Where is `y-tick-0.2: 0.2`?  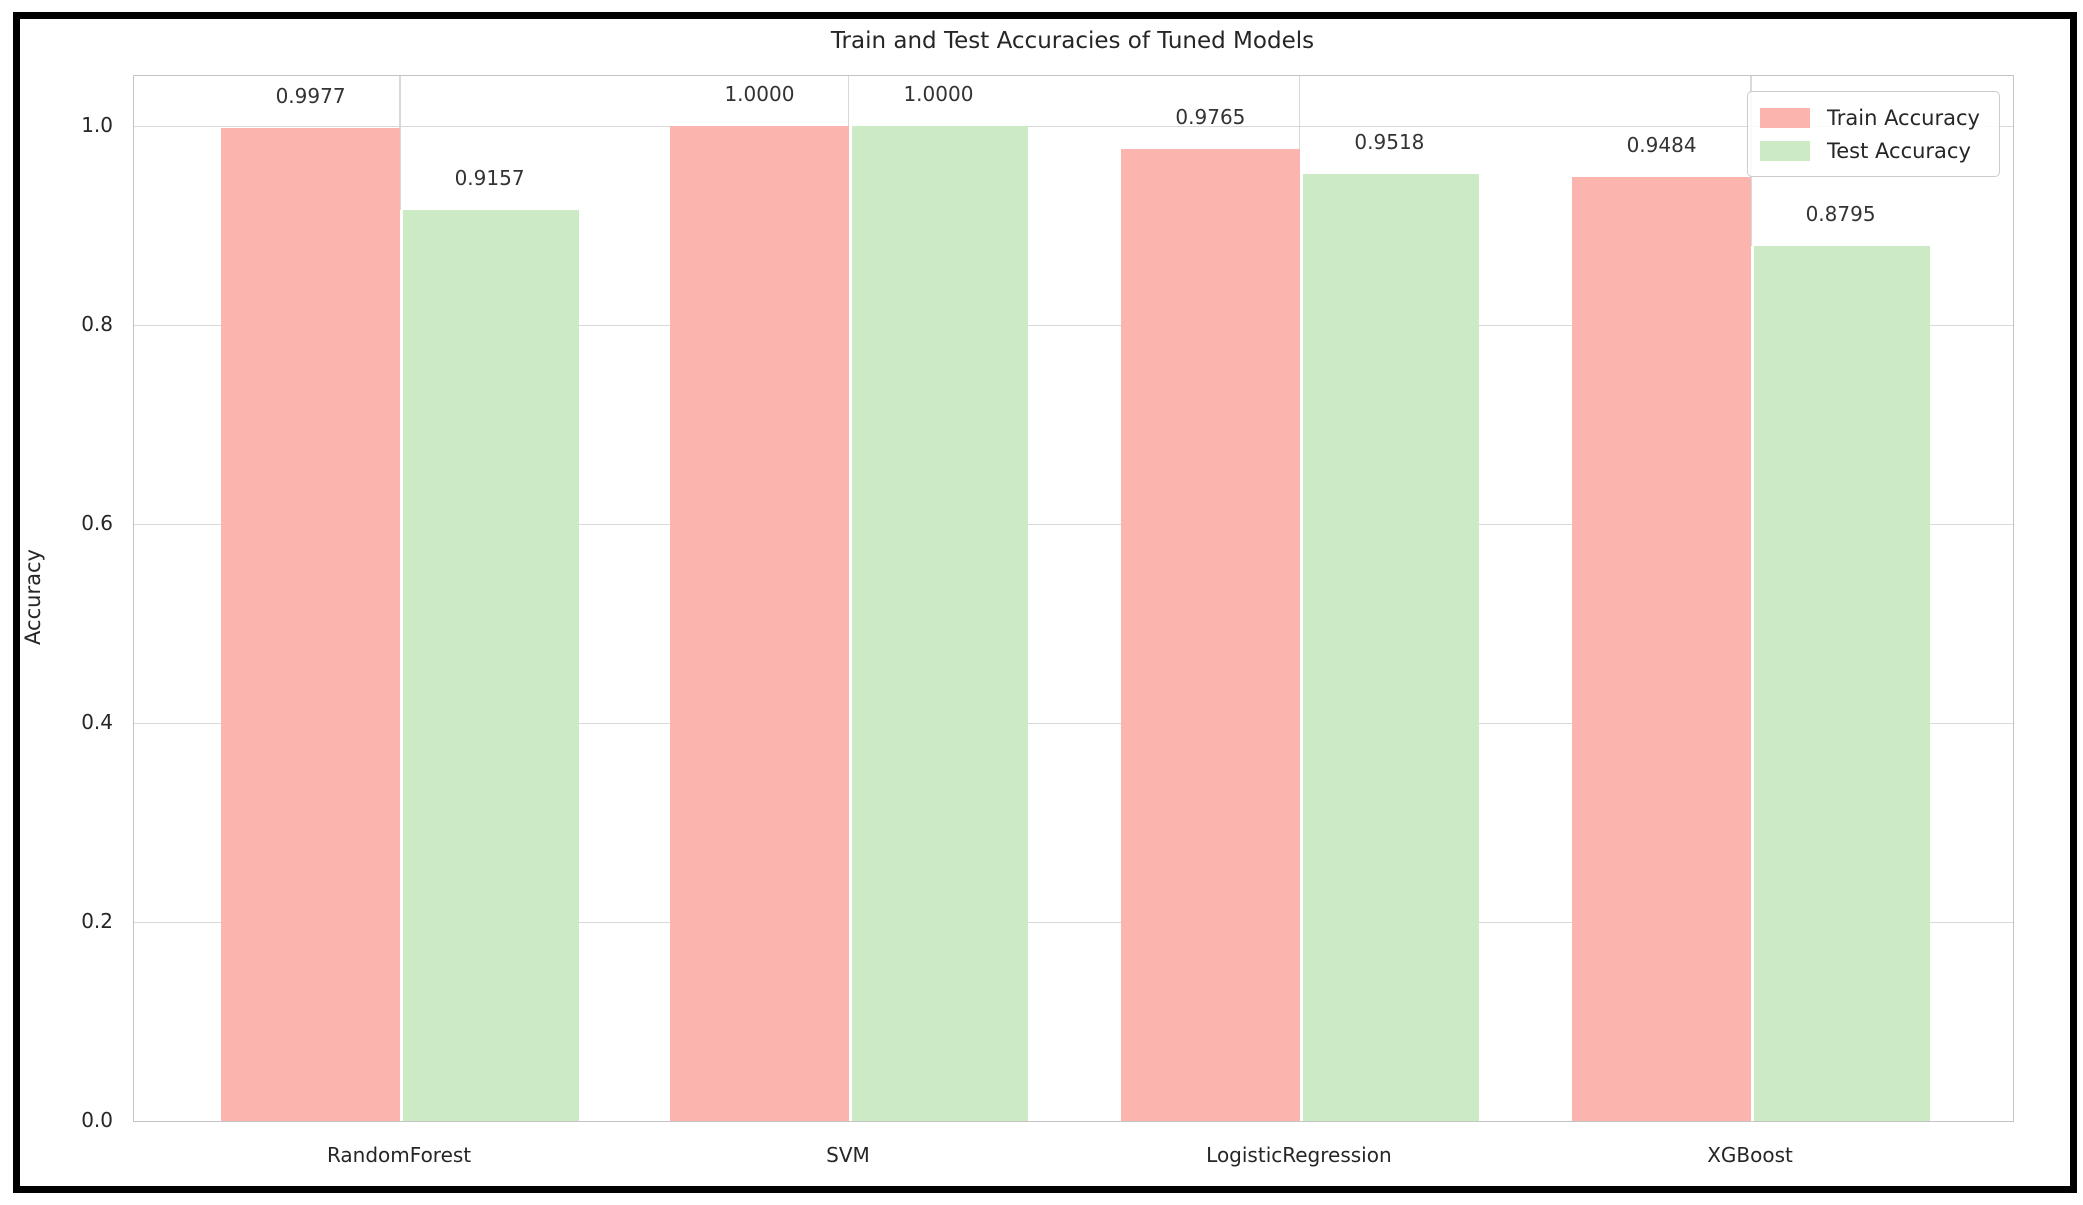 y-tick-0.2: 0.2 is located at coordinates (97, 921).